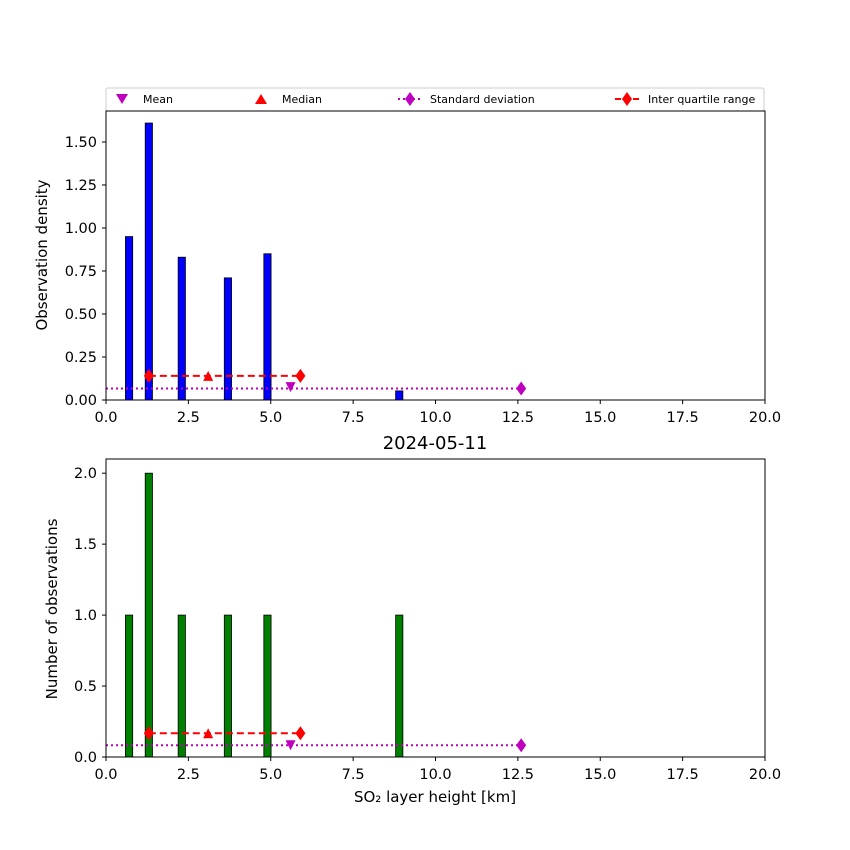 The image size is (850, 850). Describe the element at coordinates (81, 315) in the screenshot. I see `density-y-tick-label: 0.50` at that location.